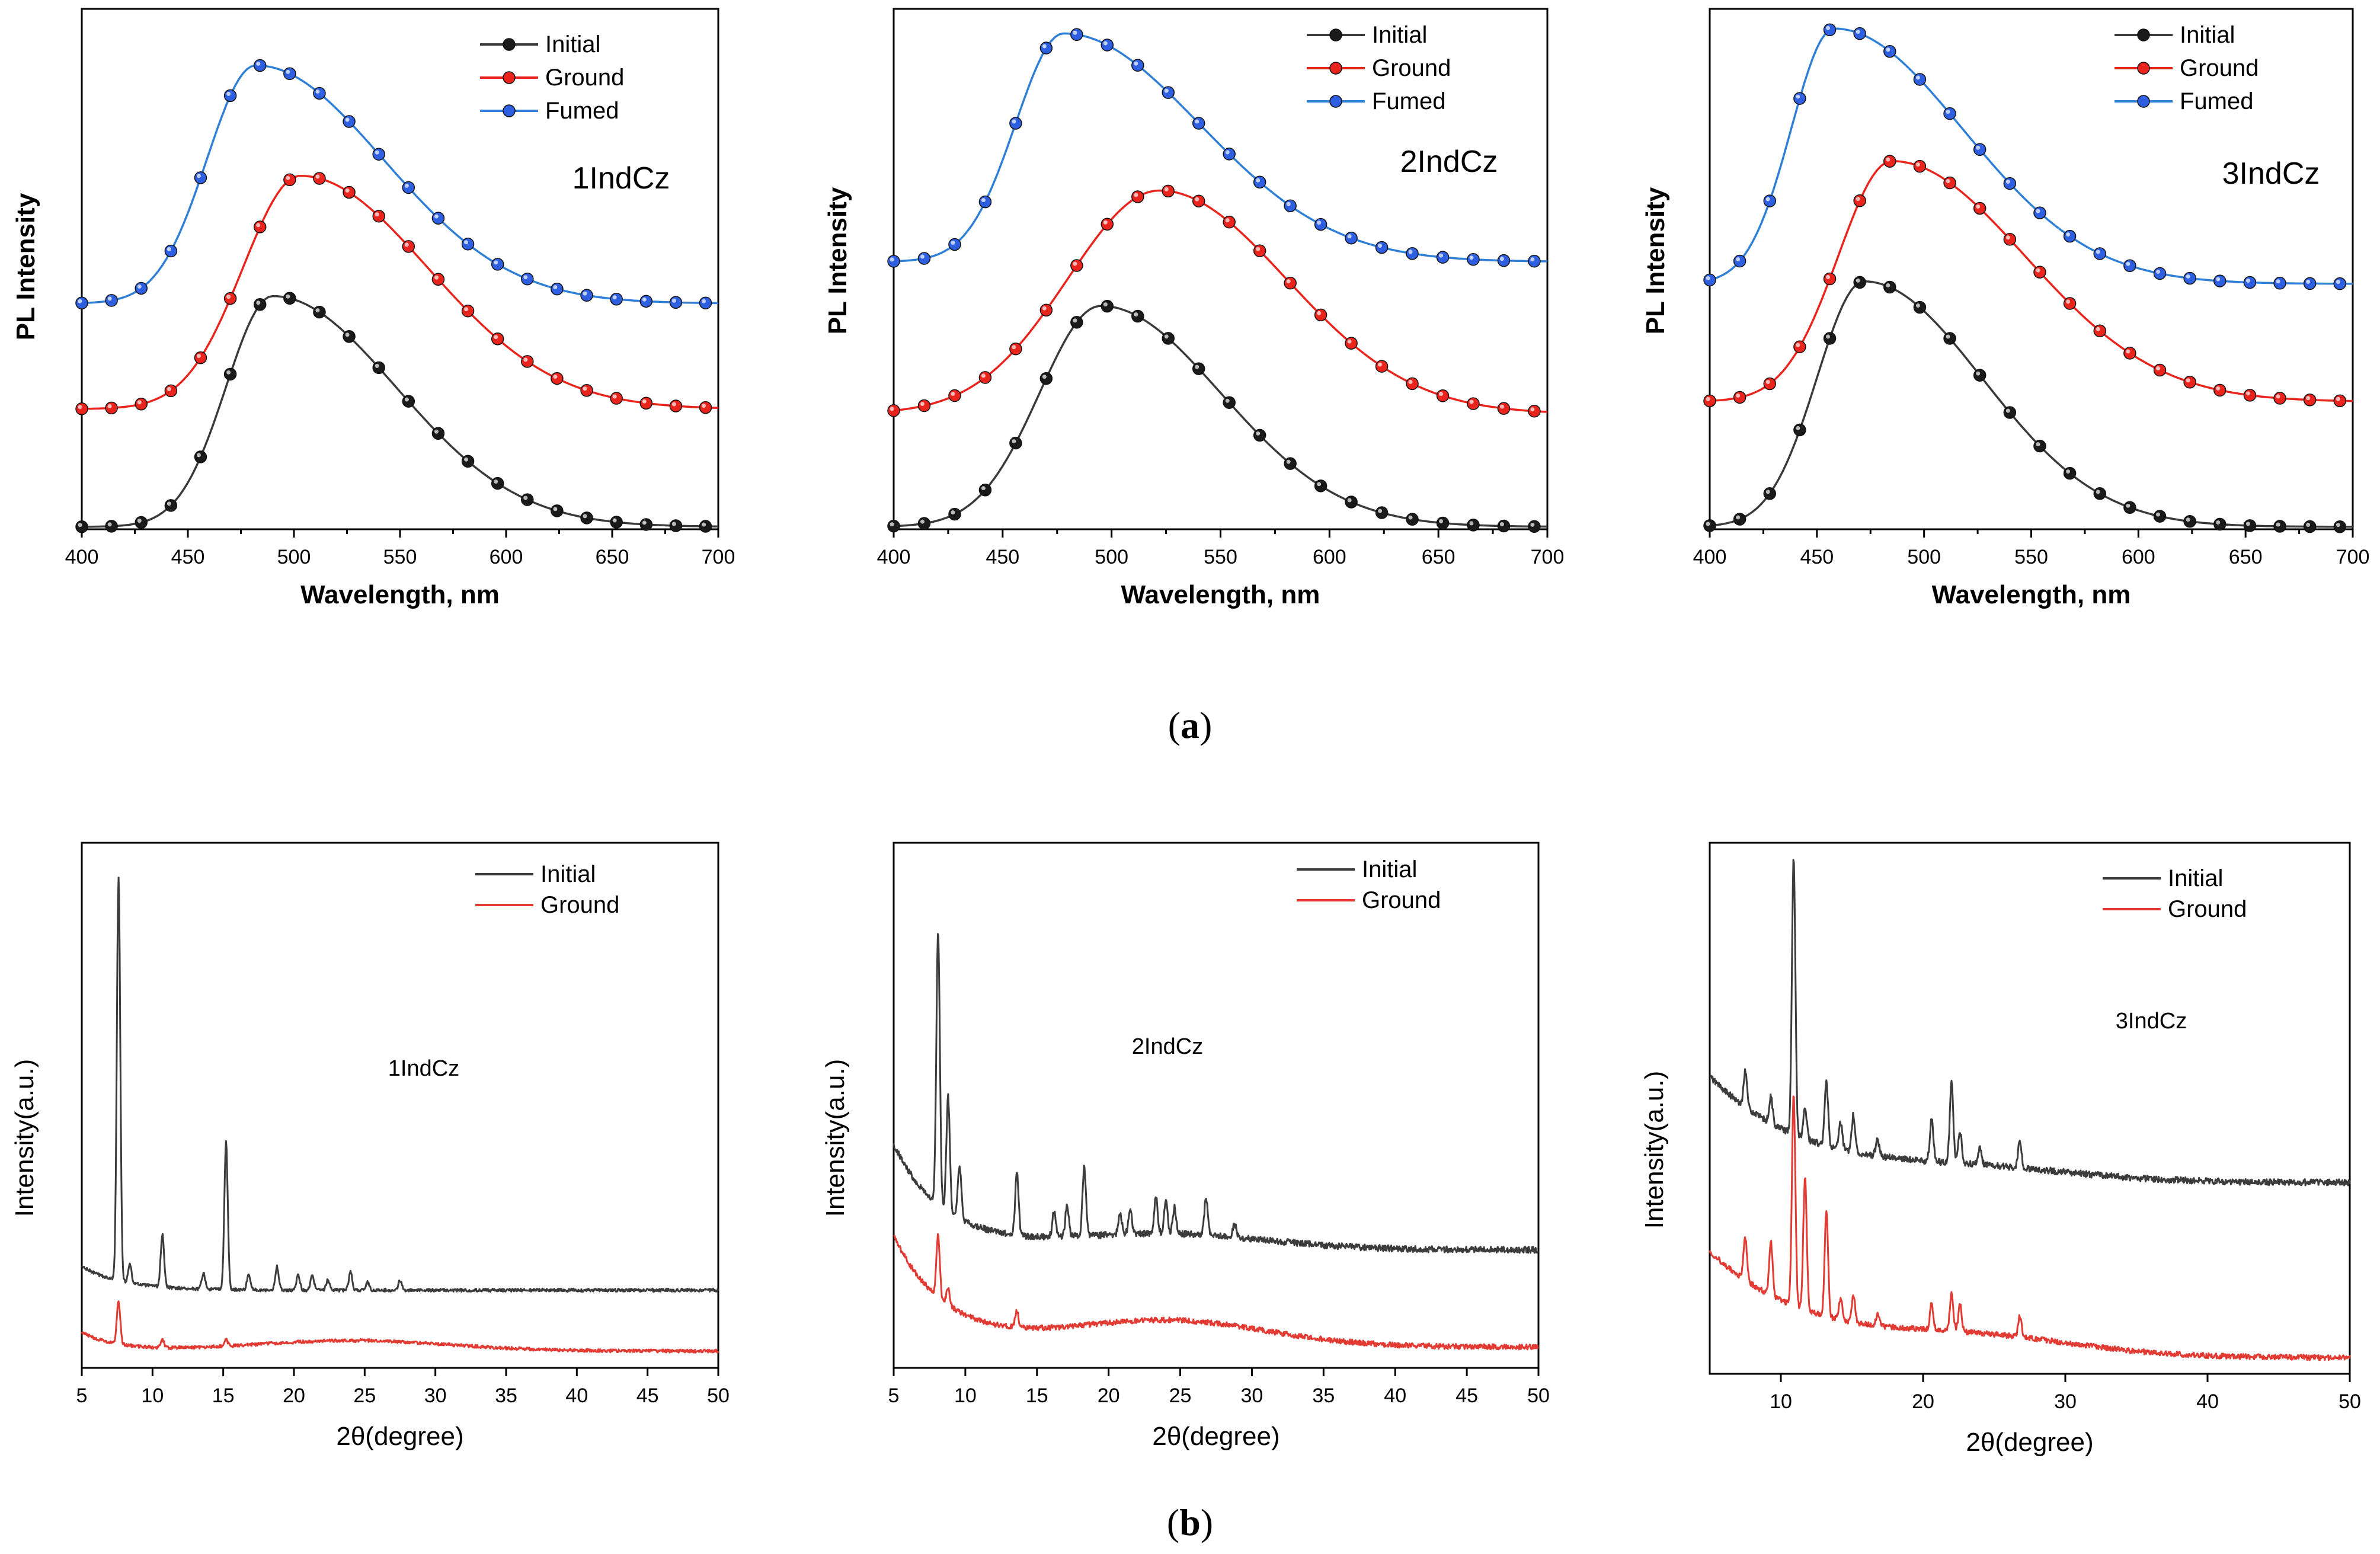  What do you see at coordinates (510, 110) in the screenshot?
I see `legend-marker-fumed` at bounding box center [510, 110].